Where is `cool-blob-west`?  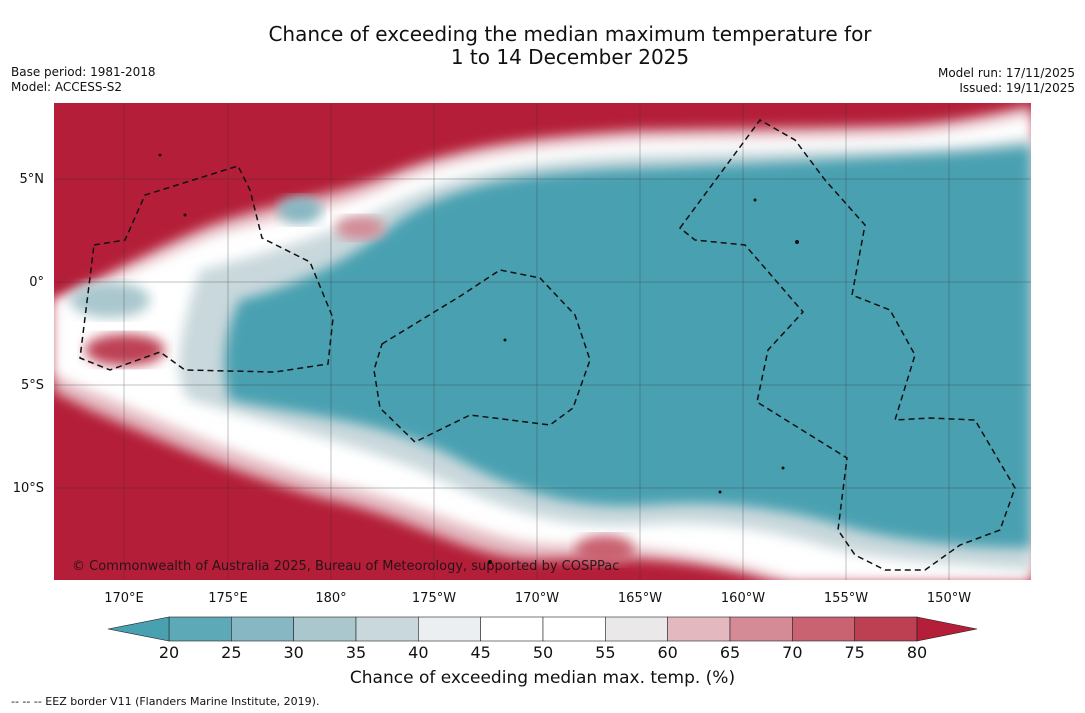
cool-blob-west is located at coordinates (110, 300).